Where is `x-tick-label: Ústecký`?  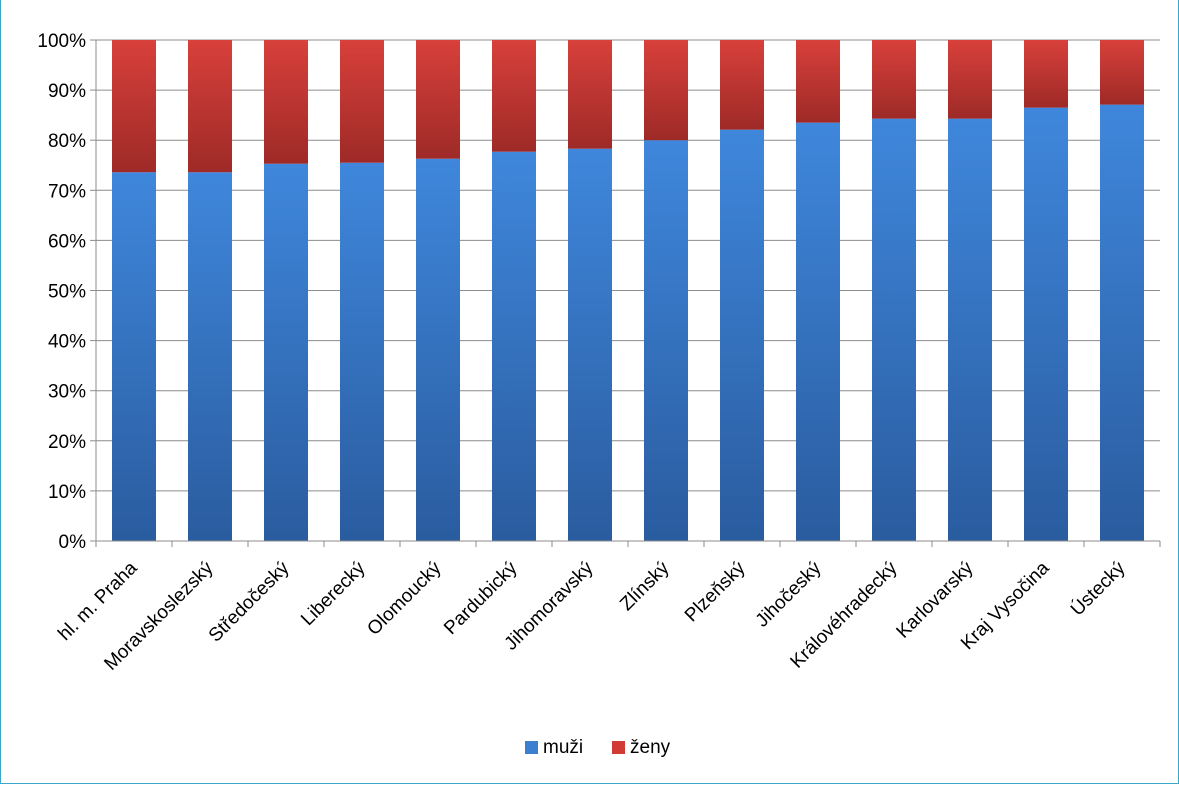 x-tick-label: Ústecký is located at coordinates (1098, 589).